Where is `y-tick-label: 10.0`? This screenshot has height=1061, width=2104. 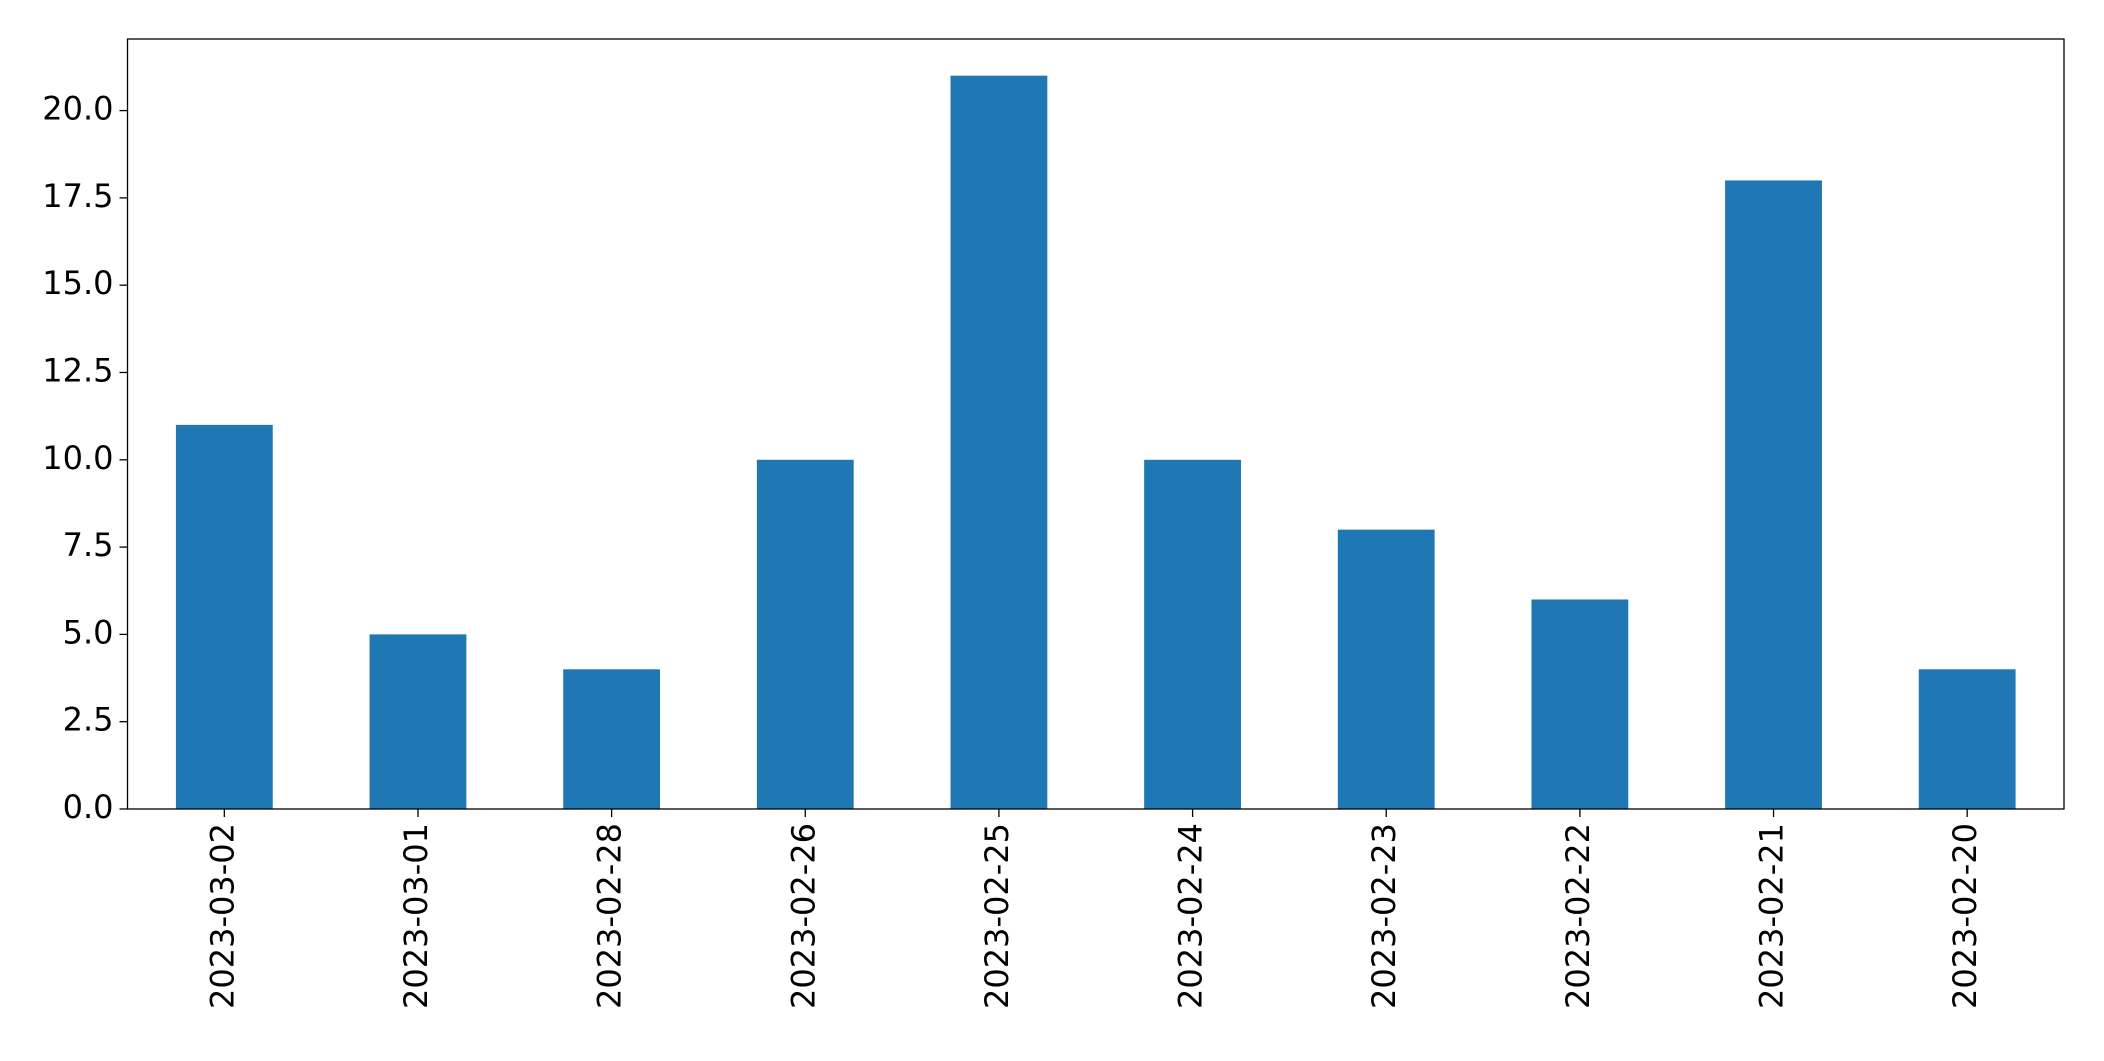 y-tick-label: 10.0 is located at coordinates (77, 458).